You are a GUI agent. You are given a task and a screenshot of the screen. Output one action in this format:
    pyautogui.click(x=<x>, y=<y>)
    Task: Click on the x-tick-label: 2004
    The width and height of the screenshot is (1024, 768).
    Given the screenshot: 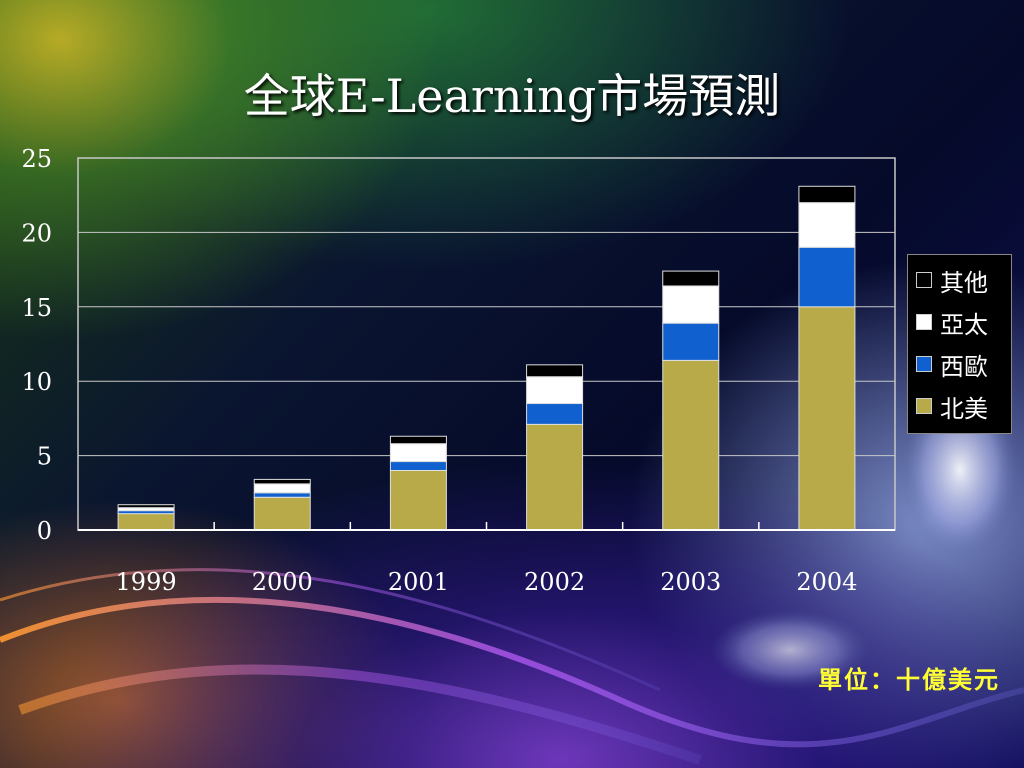 What is the action you would take?
    pyautogui.click(x=826, y=582)
    